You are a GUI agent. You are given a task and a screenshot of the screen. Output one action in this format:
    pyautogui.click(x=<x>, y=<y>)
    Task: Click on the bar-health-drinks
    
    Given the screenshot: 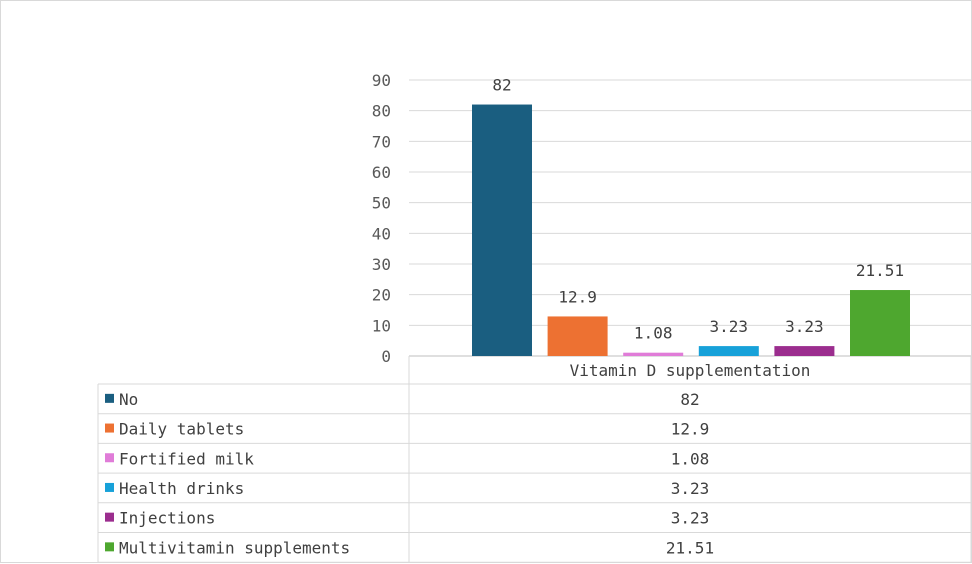 What is the action you would take?
    pyautogui.click(x=728, y=351)
    